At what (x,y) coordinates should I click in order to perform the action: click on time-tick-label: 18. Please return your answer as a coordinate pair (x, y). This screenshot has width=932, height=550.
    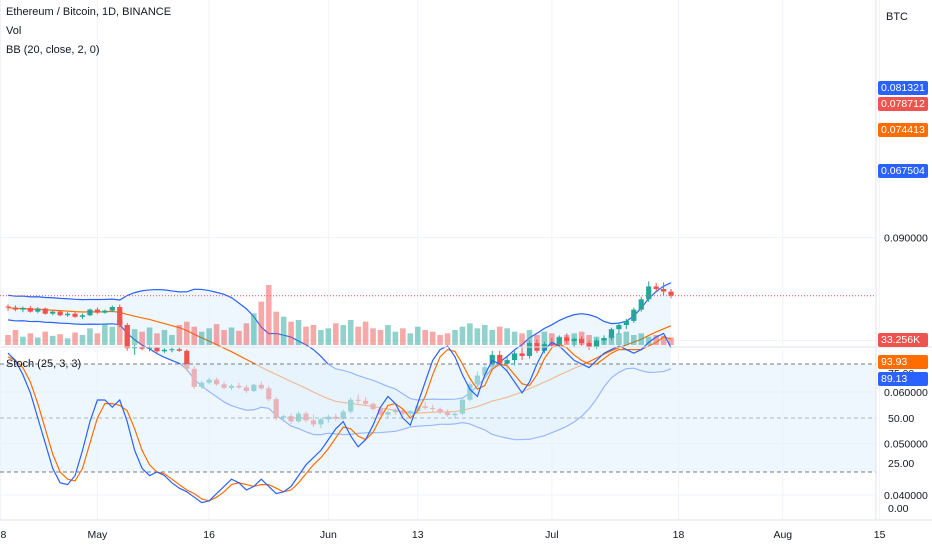
    Looking at the image, I should click on (679, 535).